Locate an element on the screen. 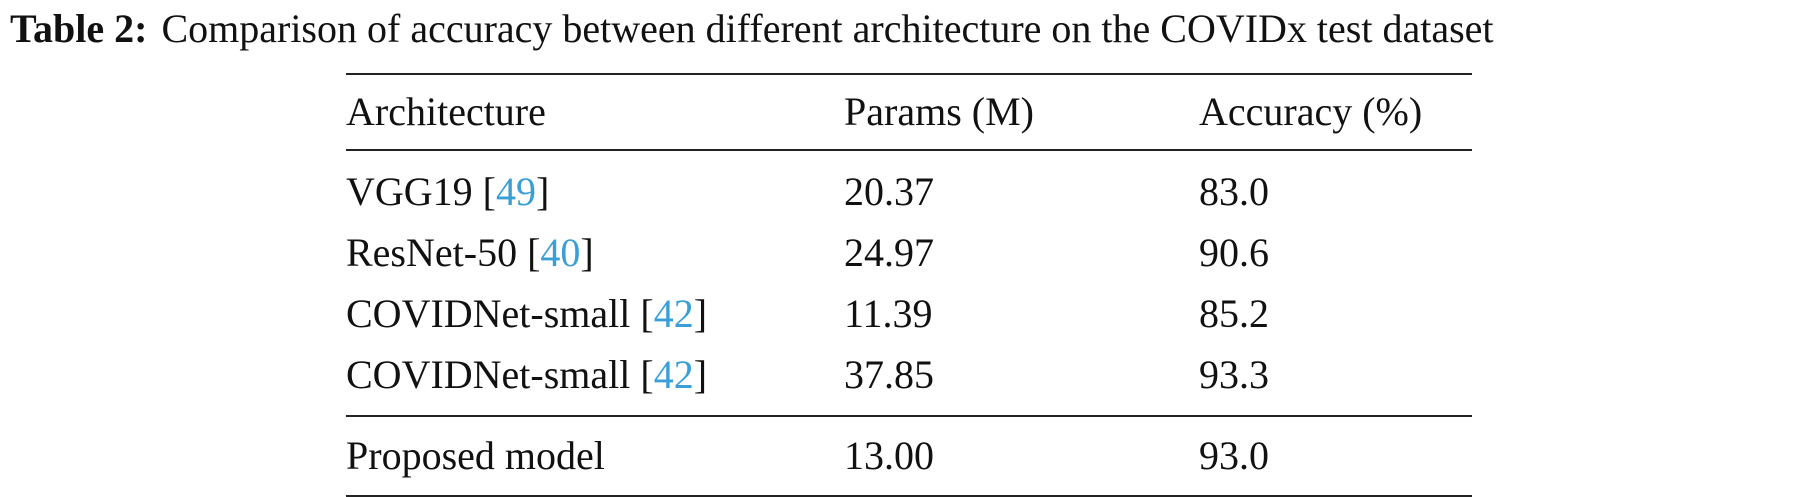 The width and height of the screenshot is (1804, 497). table-row: COVIDNet-small [42] 37.85 93.3 is located at coordinates (909, 380).